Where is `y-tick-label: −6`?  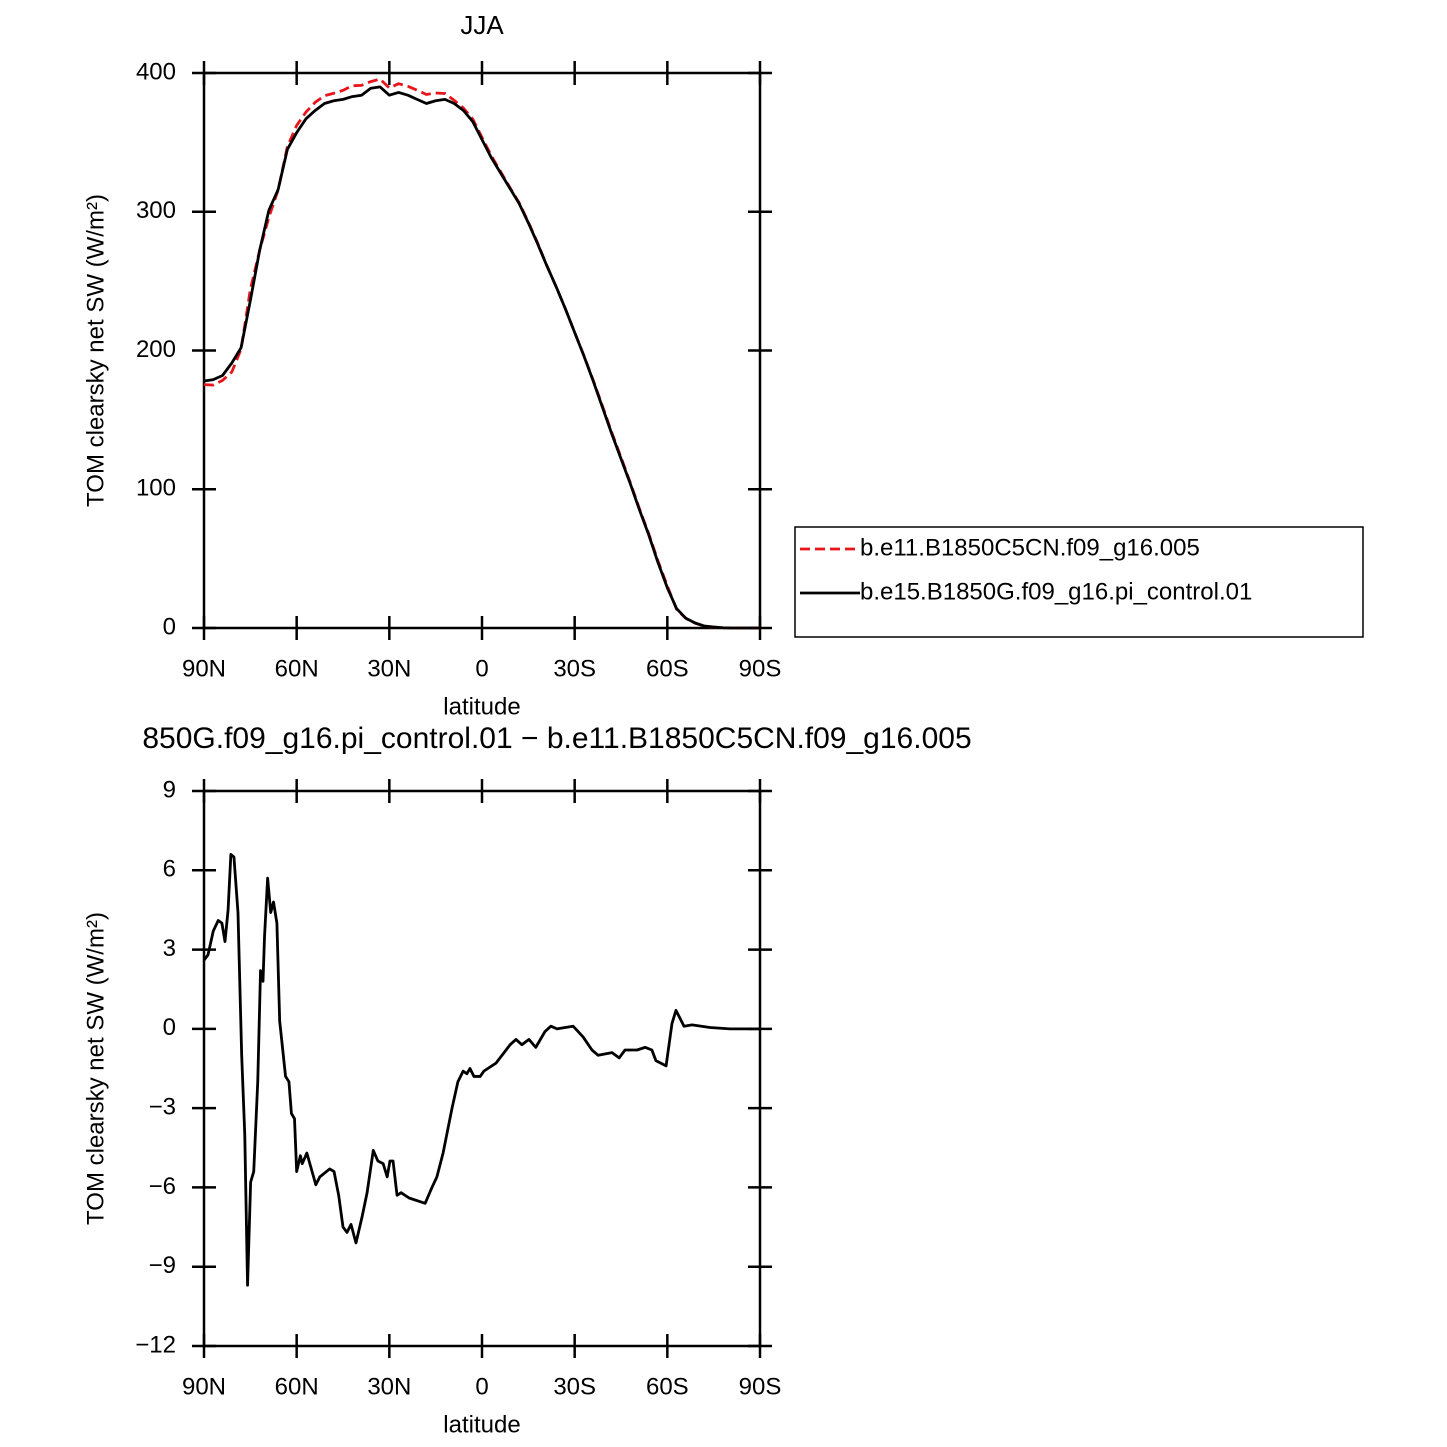
y-tick-label: −6 is located at coordinates (162, 1186).